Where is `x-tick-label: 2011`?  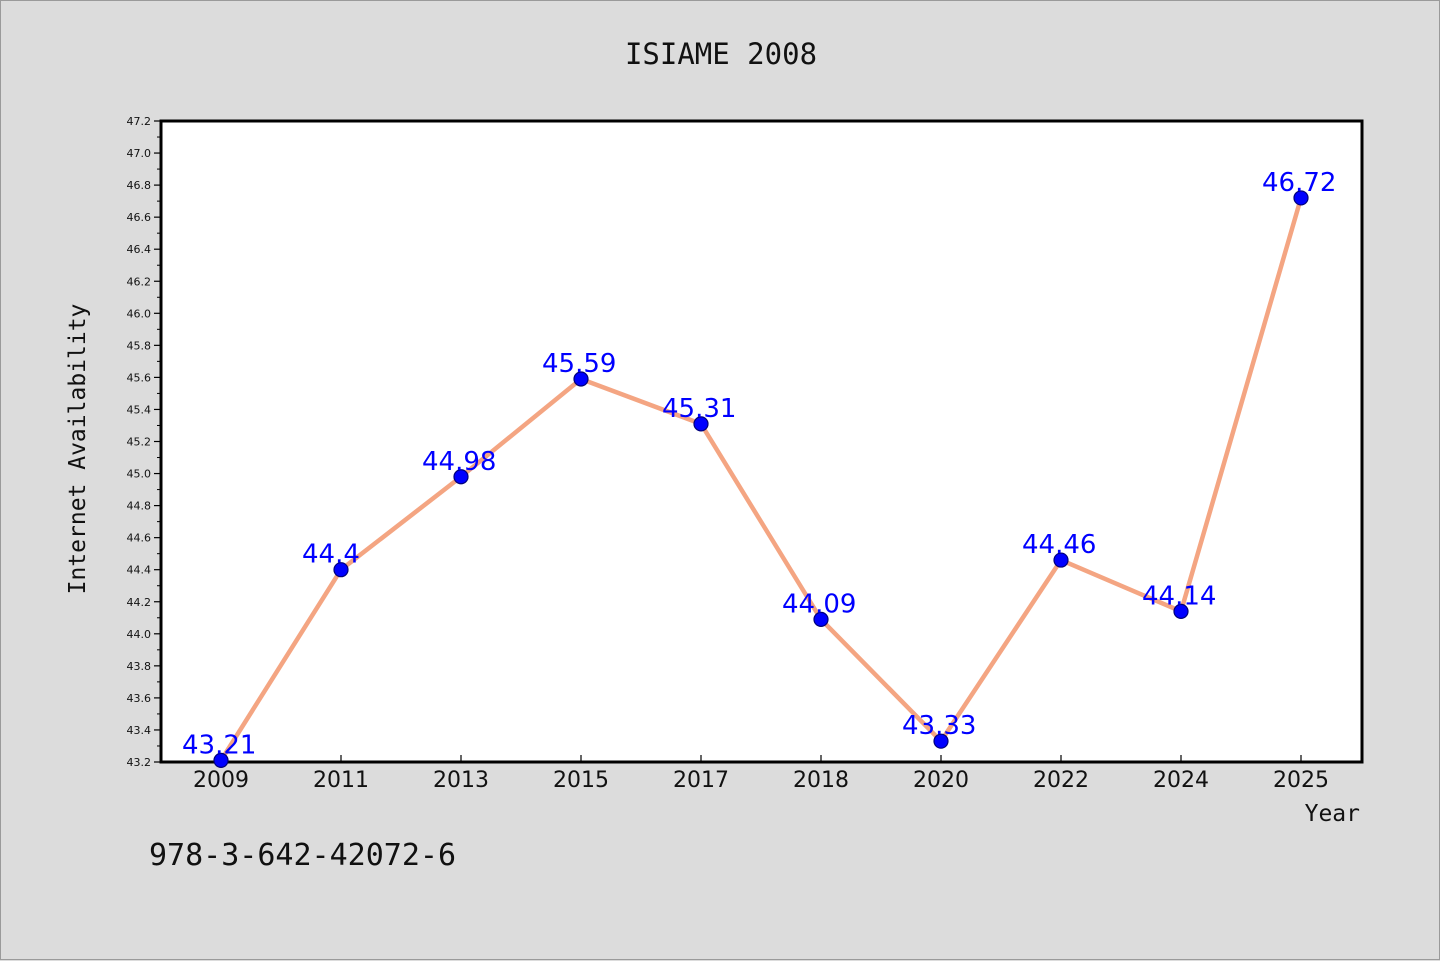 x-tick-label: 2011 is located at coordinates (341, 780).